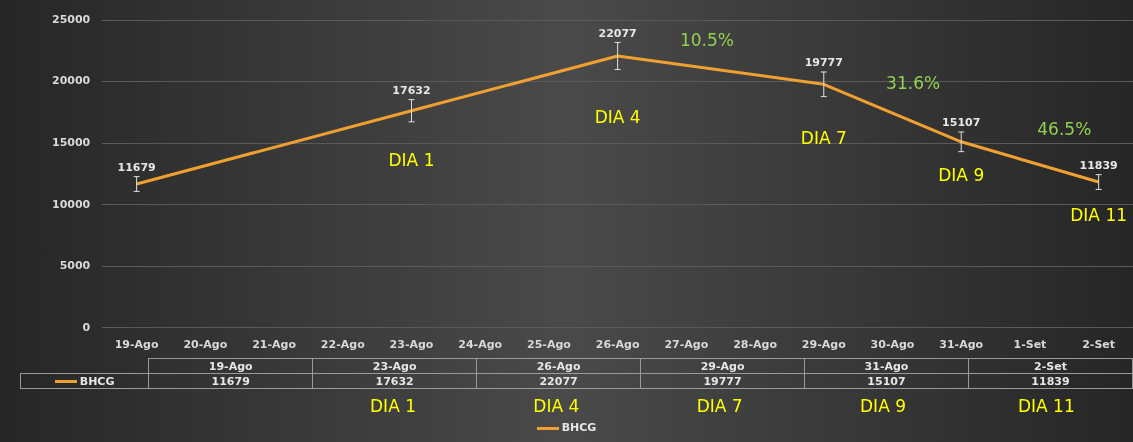  Describe the element at coordinates (1099, 345) in the screenshot. I see `x-tick-label: 2-Set` at that location.